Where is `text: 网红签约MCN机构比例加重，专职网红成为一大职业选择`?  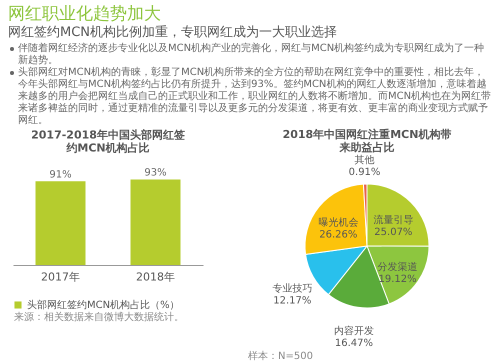 text: 网红签约MCN机构比例加重，专职网红成为一大职业选择 is located at coordinates (173, 32).